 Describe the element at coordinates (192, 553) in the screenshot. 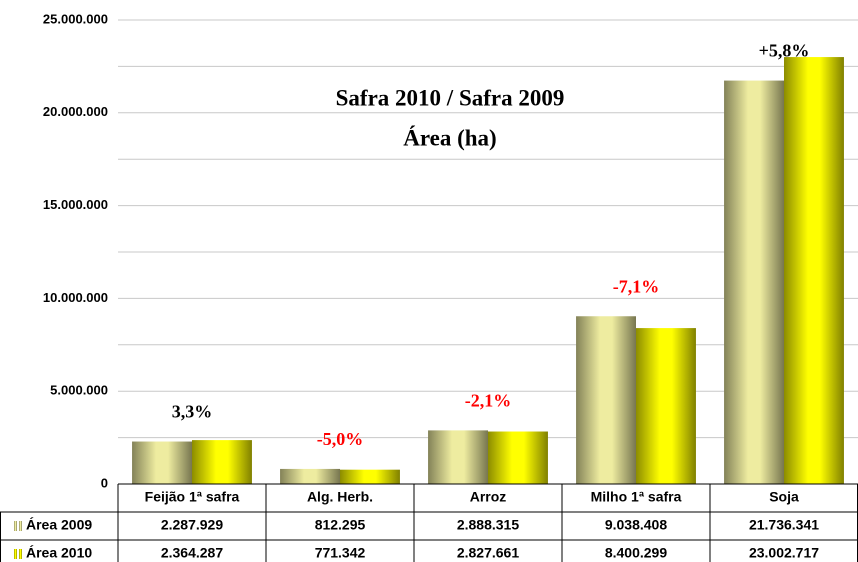

I see `table-value: 2.364.287` at that location.